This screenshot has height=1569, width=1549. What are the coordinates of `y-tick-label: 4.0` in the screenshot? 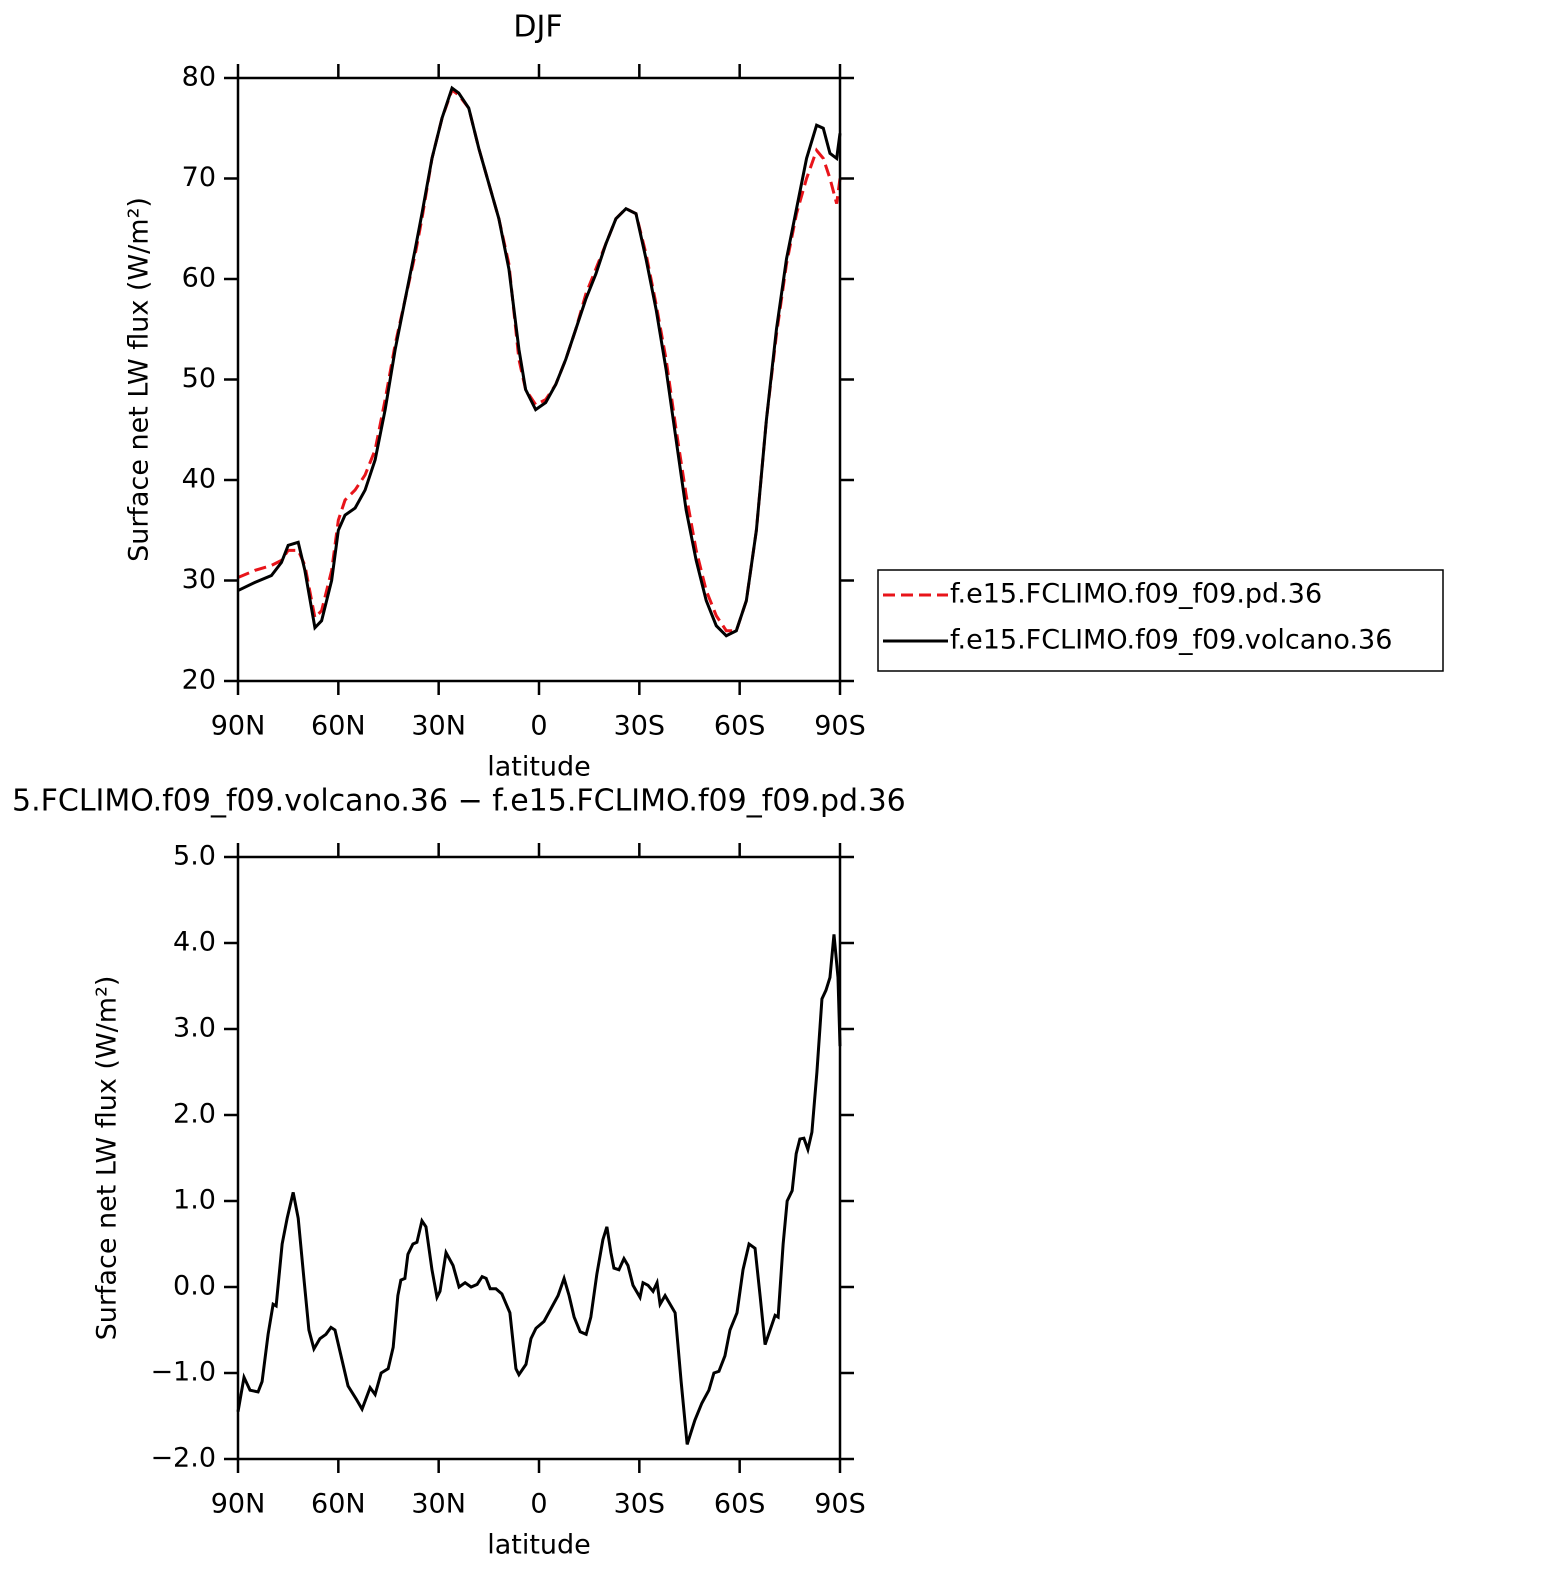 It's located at (194, 942).